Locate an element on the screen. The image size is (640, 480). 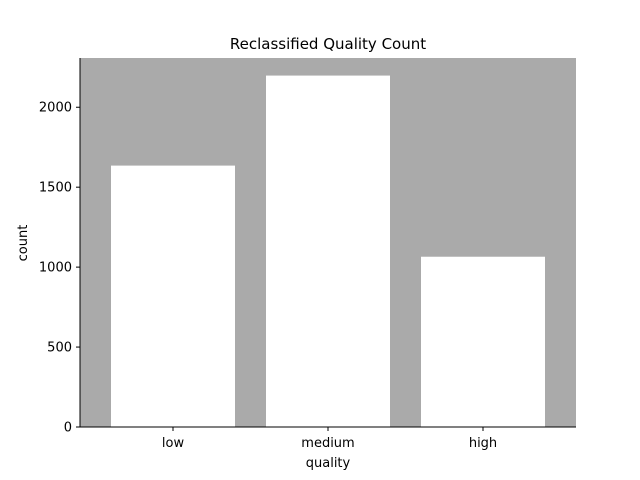
y-ticks-group: 0 500 1000 1500 2000 is located at coordinates (59, 268).